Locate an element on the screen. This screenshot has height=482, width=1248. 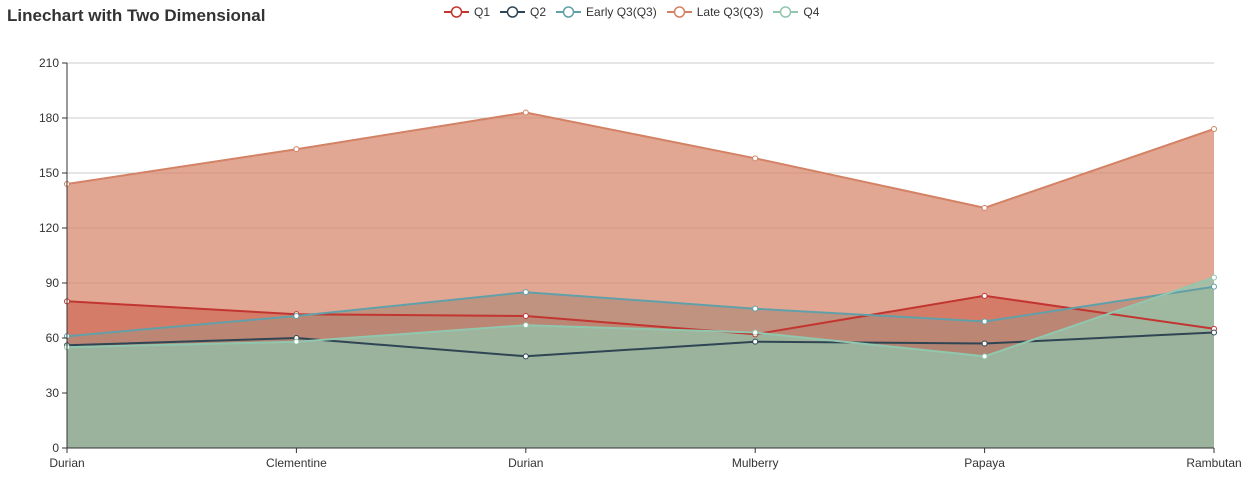
legend: Q1 Q2 Early Q3(Q3) Late Q3(Q3) Q4 is located at coordinates (631, 12).